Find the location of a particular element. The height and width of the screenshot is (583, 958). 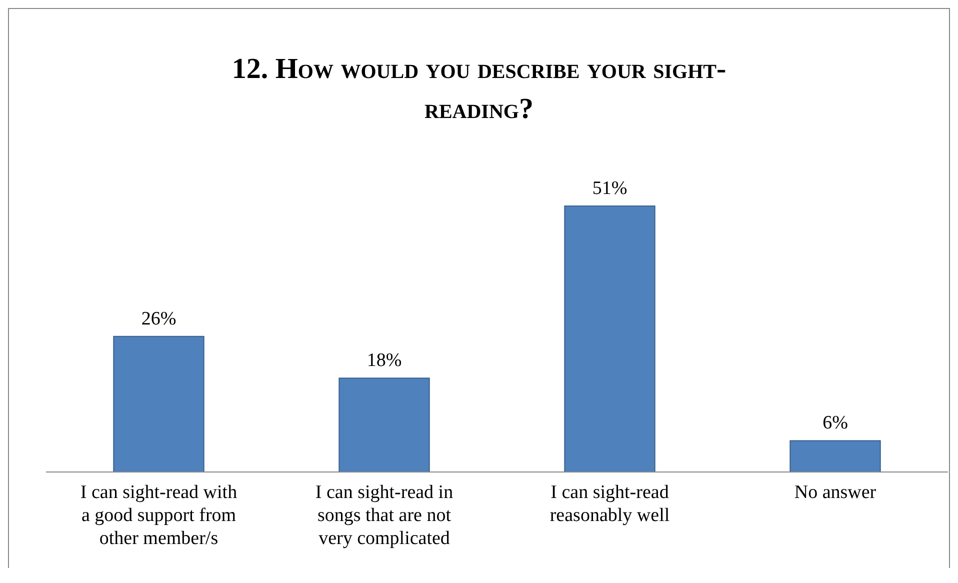

data-label: 51% is located at coordinates (610, 188).